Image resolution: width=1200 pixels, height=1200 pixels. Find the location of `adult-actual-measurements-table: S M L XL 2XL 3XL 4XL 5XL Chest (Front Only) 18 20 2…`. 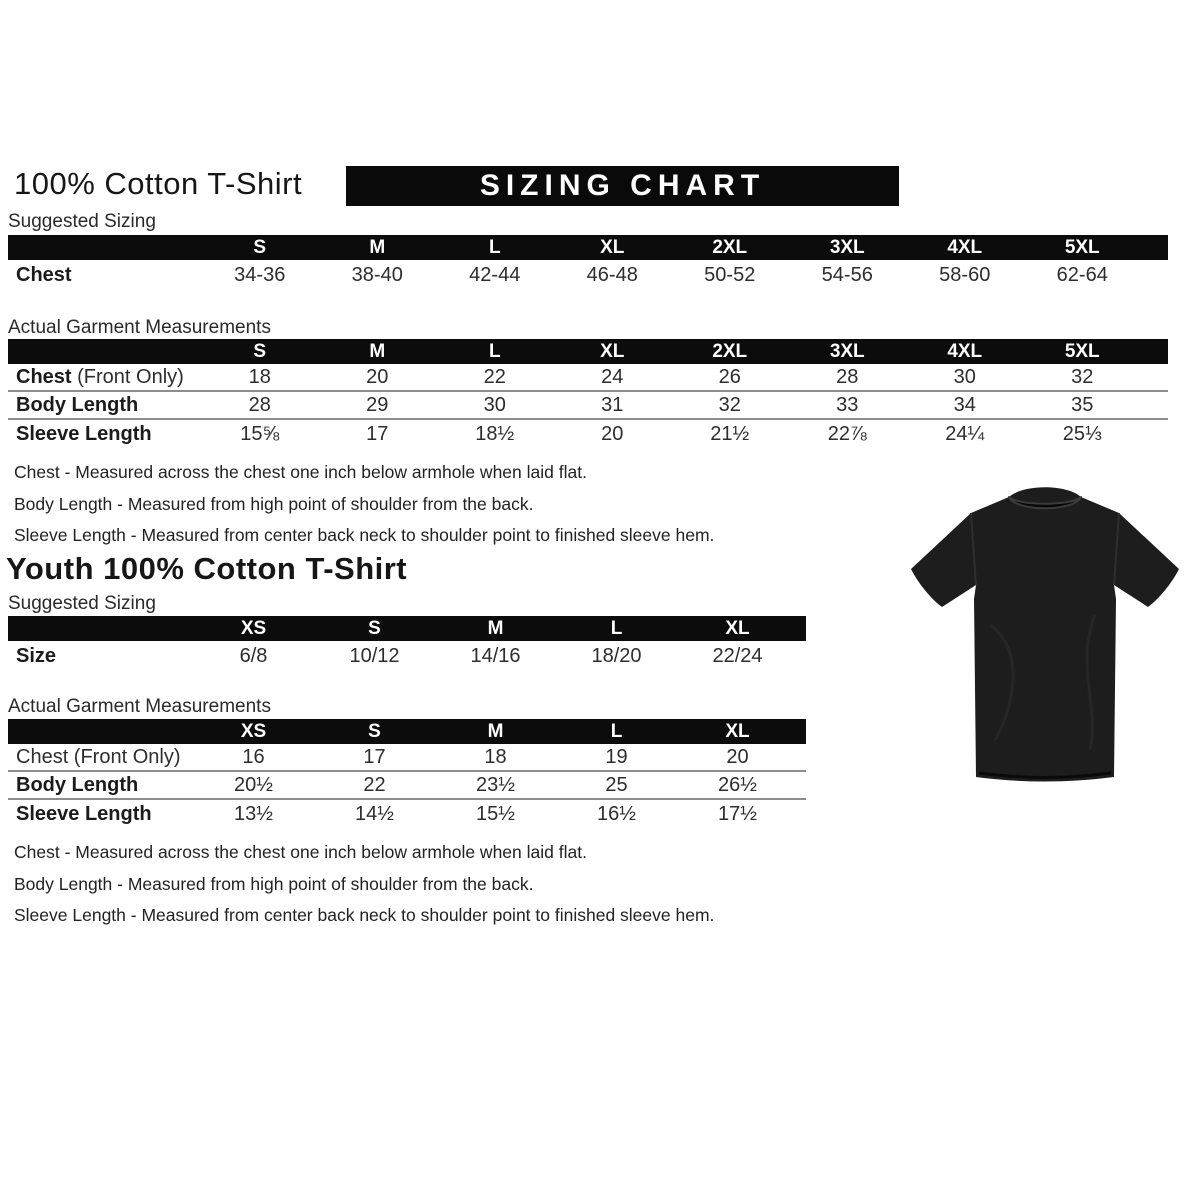

adult-actual-measurements-table: S M L XL 2XL 3XL 4XL 5XL Chest (Front Only) 18 20 2… is located at coordinates (588, 393).